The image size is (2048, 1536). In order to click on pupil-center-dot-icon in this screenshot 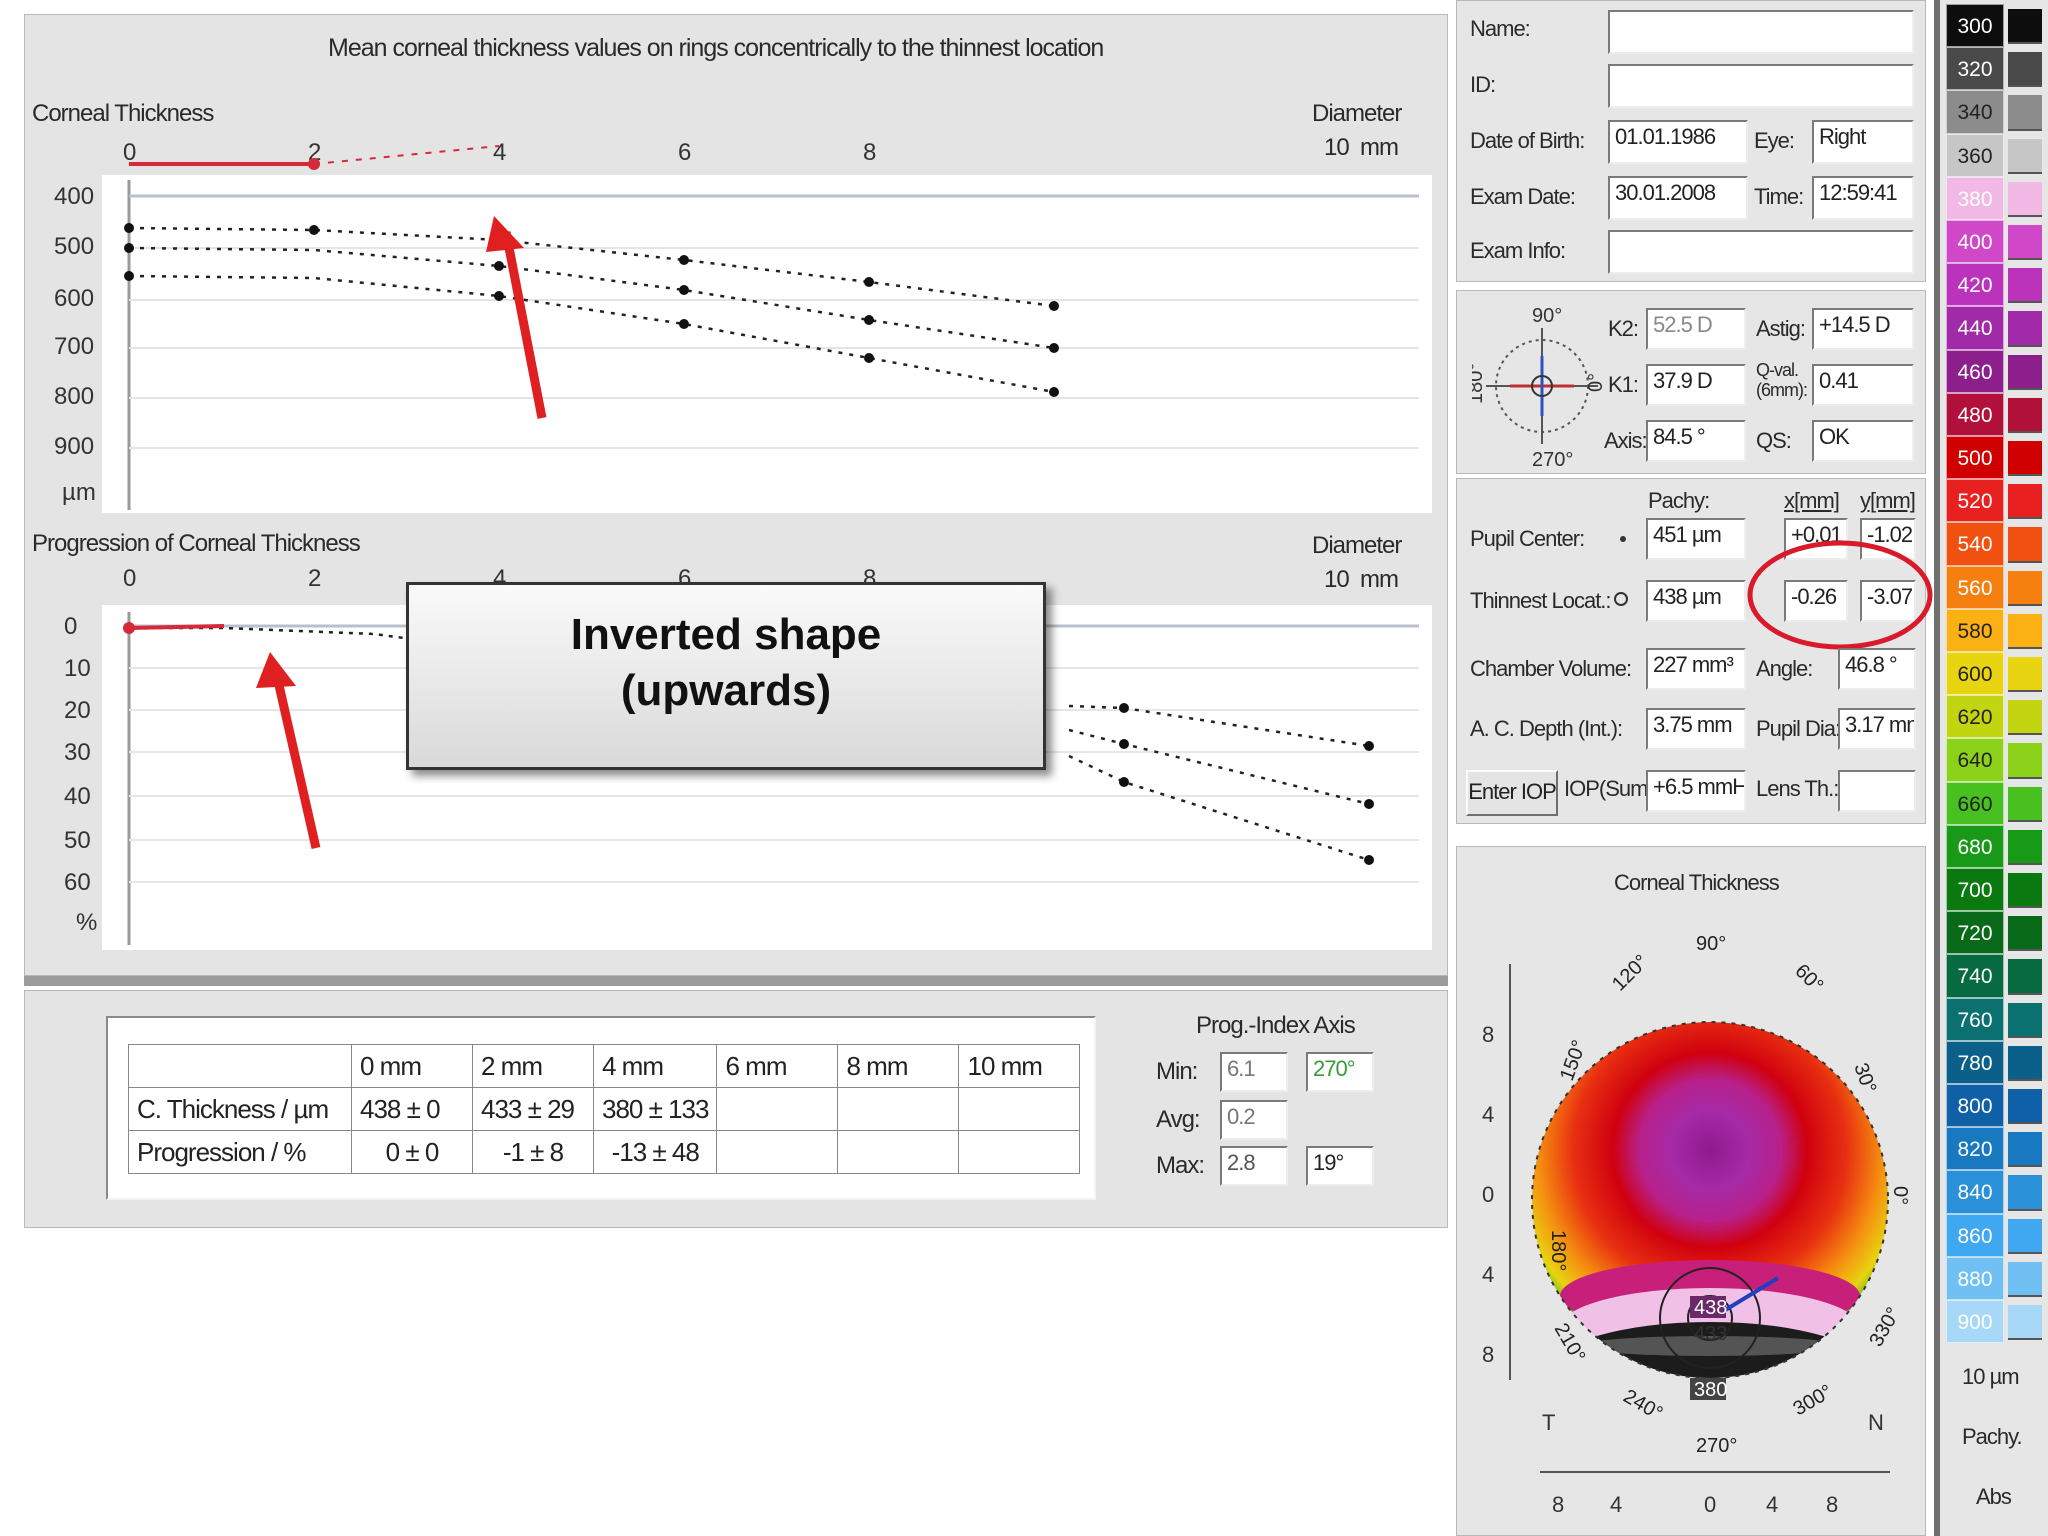, I will do `click(1623, 539)`.